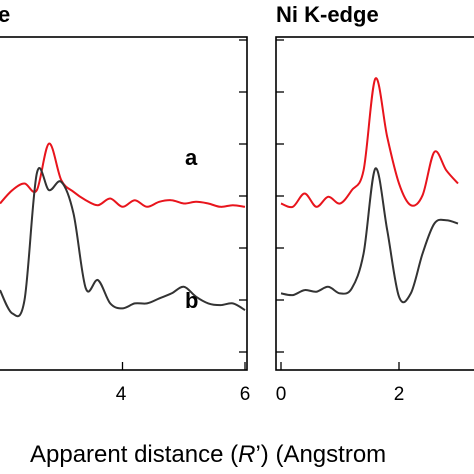 The height and width of the screenshot is (474, 474). Describe the element at coordinates (191, 157) in the screenshot. I see `curve-label-a: a` at that location.